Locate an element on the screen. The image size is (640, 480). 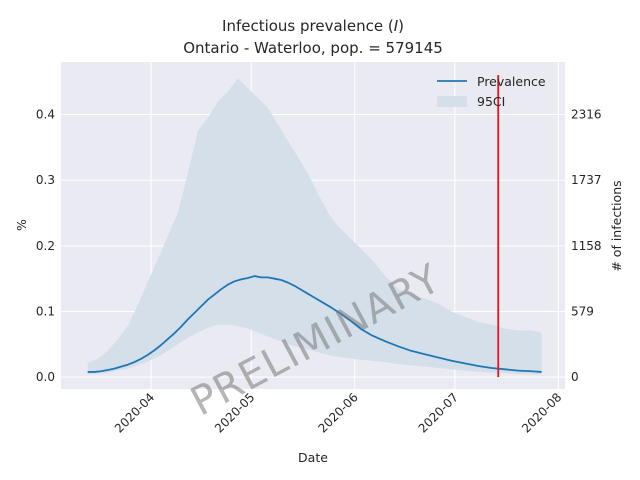
series-lines is located at coordinates (314, 324).